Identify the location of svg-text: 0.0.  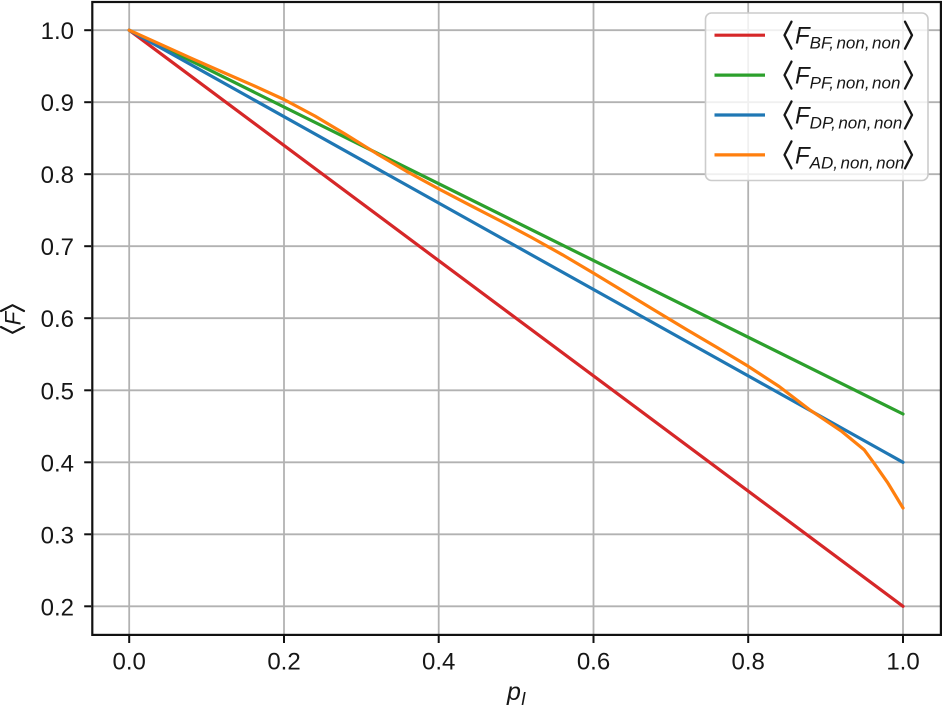
(129, 662).